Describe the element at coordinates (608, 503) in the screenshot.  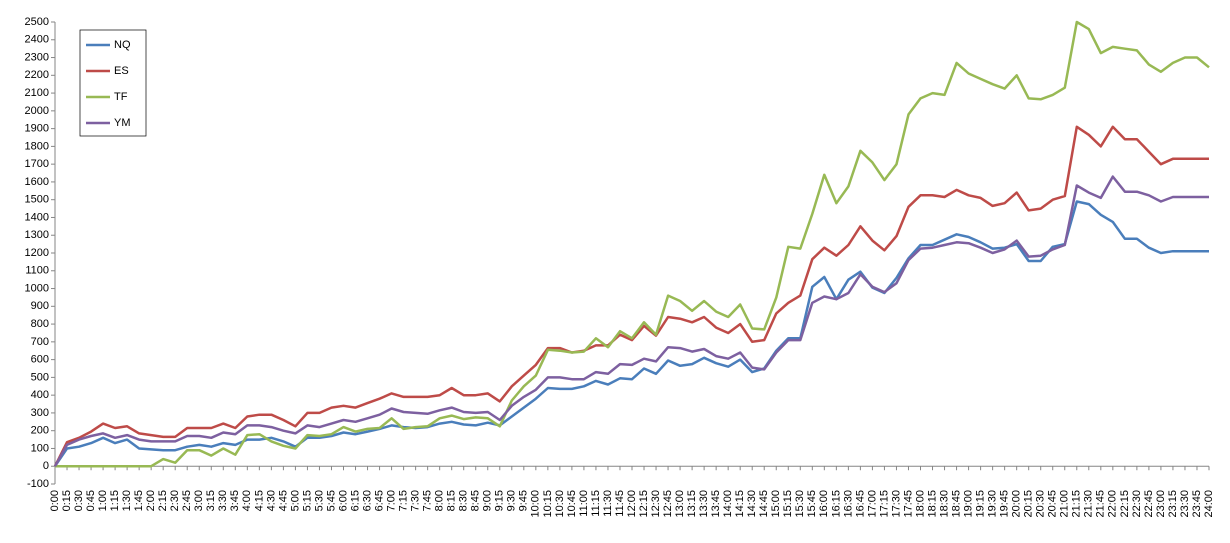
I see `x-tick-label: 11:30` at that location.